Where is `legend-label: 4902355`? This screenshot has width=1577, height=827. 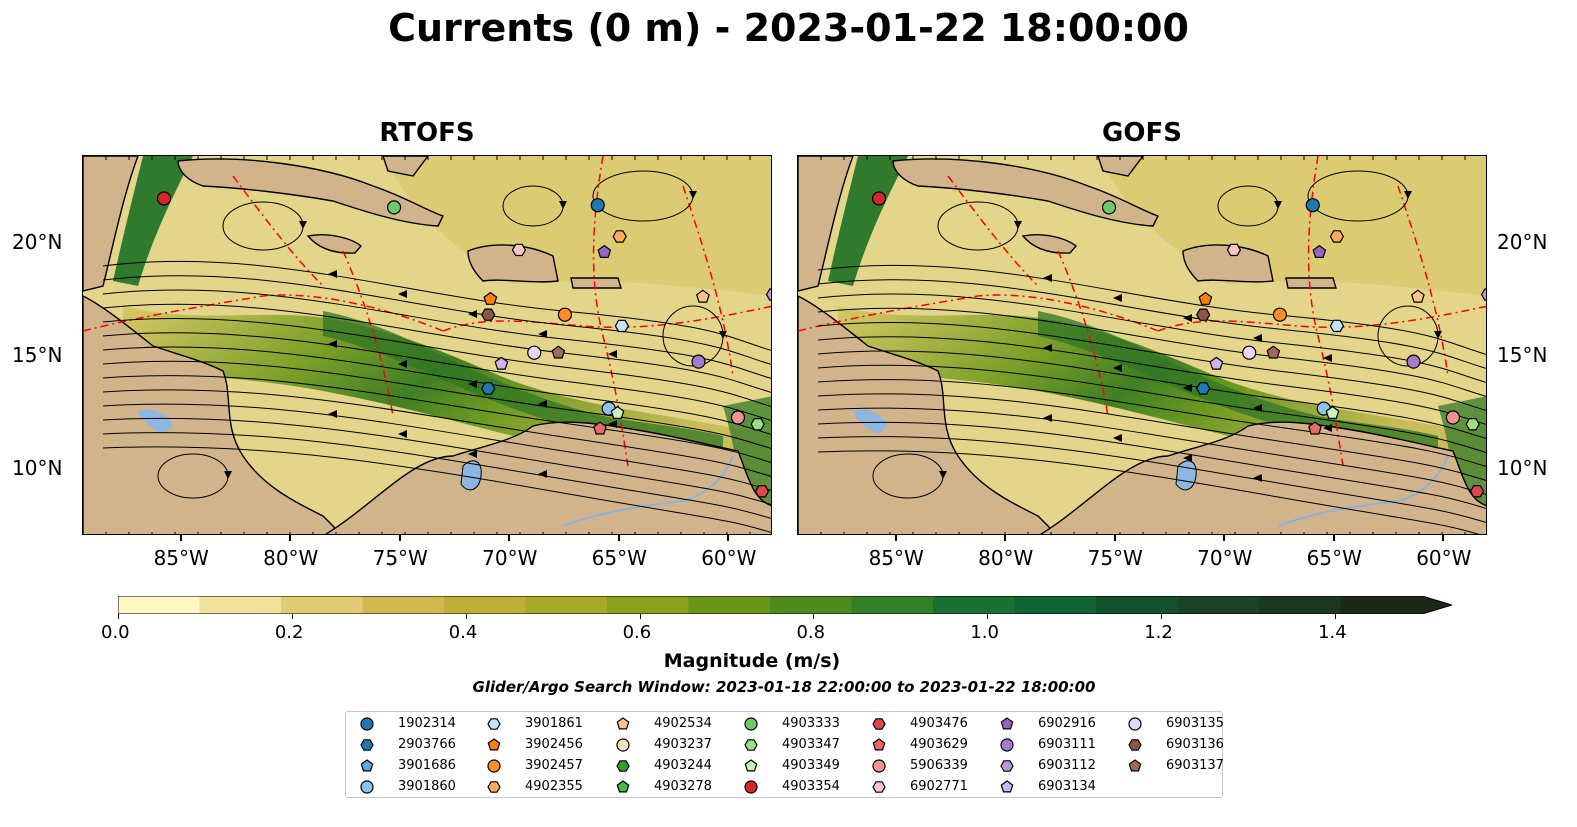
legend-label: 4902355 is located at coordinates (554, 786).